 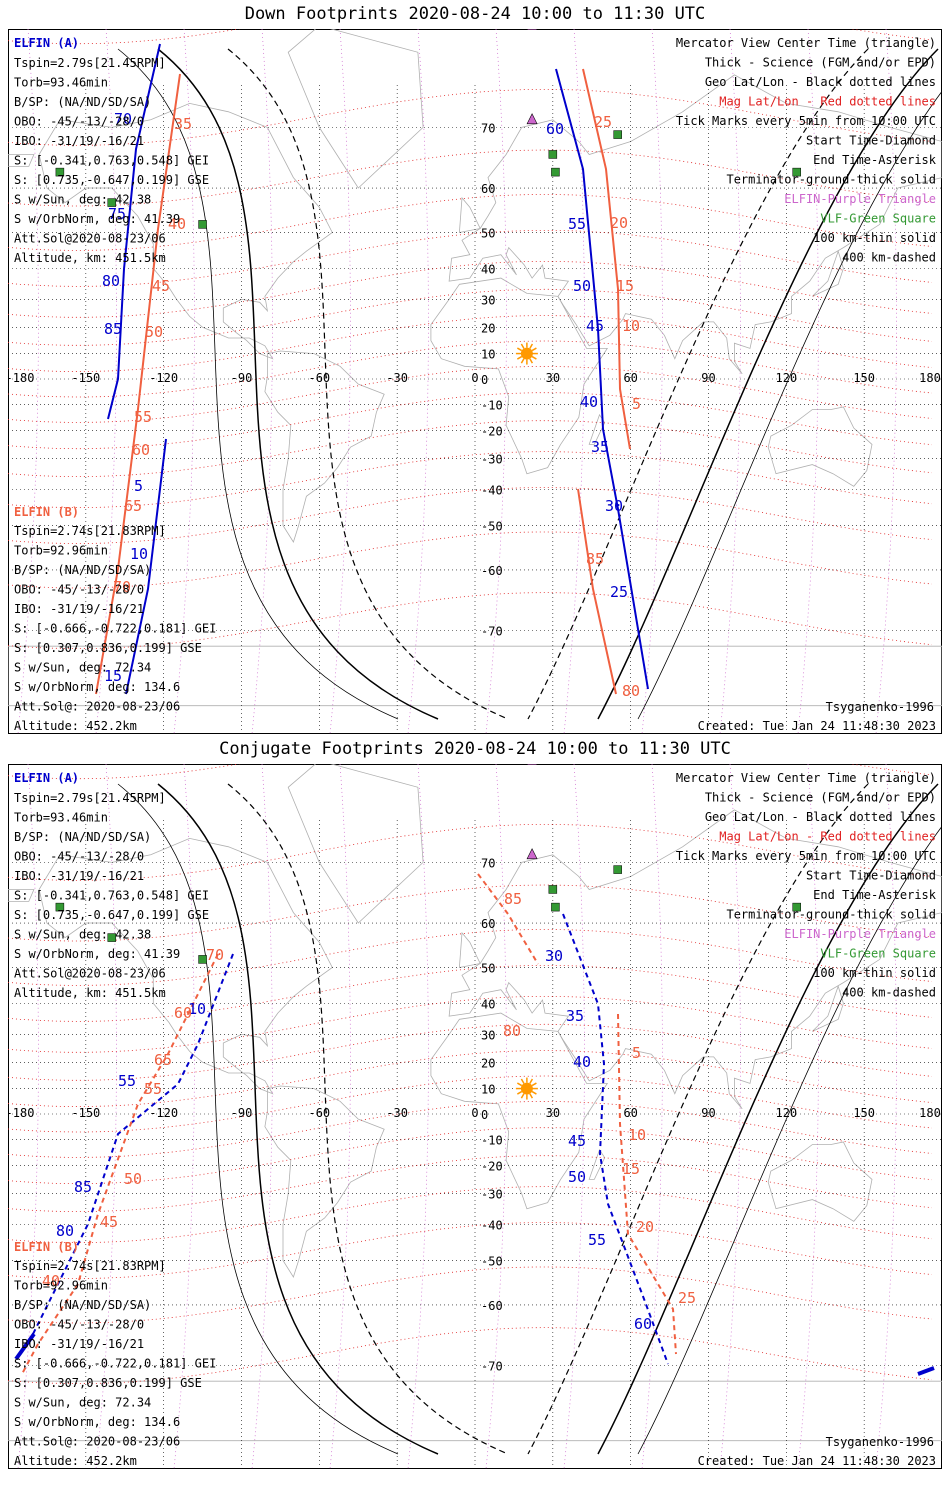 What do you see at coordinates (109, 1222) in the screenshot?
I see `track-label-b: 45` at bounding box center [109, 1222].